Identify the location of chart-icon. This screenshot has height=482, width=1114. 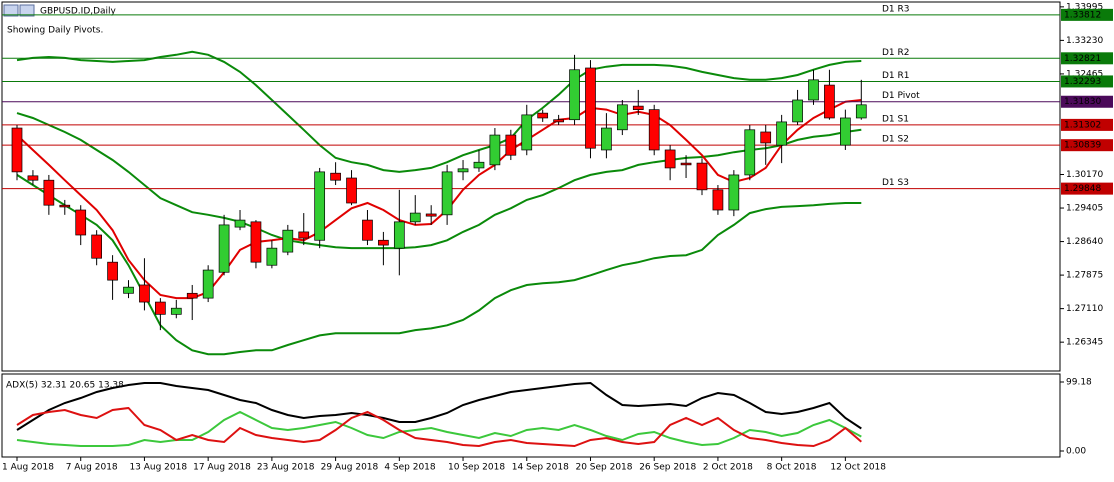
(27, 10).